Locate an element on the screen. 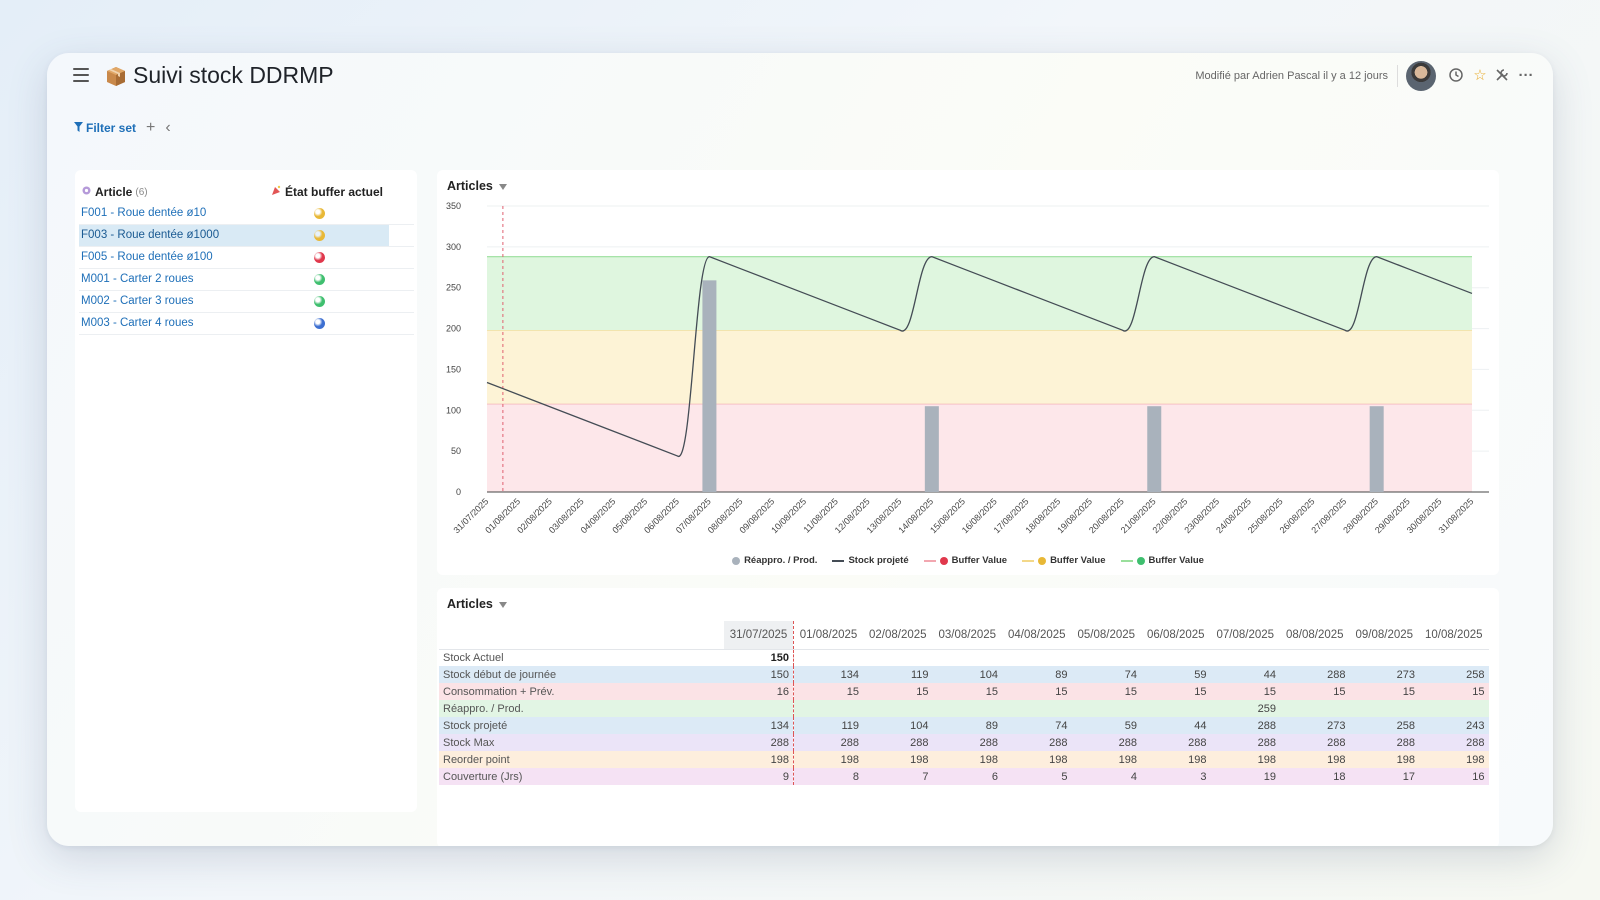 Image resolution: width=1600 pixels, height=900 pixels. table-cell: 59 is located at coordinates (1106, 725).